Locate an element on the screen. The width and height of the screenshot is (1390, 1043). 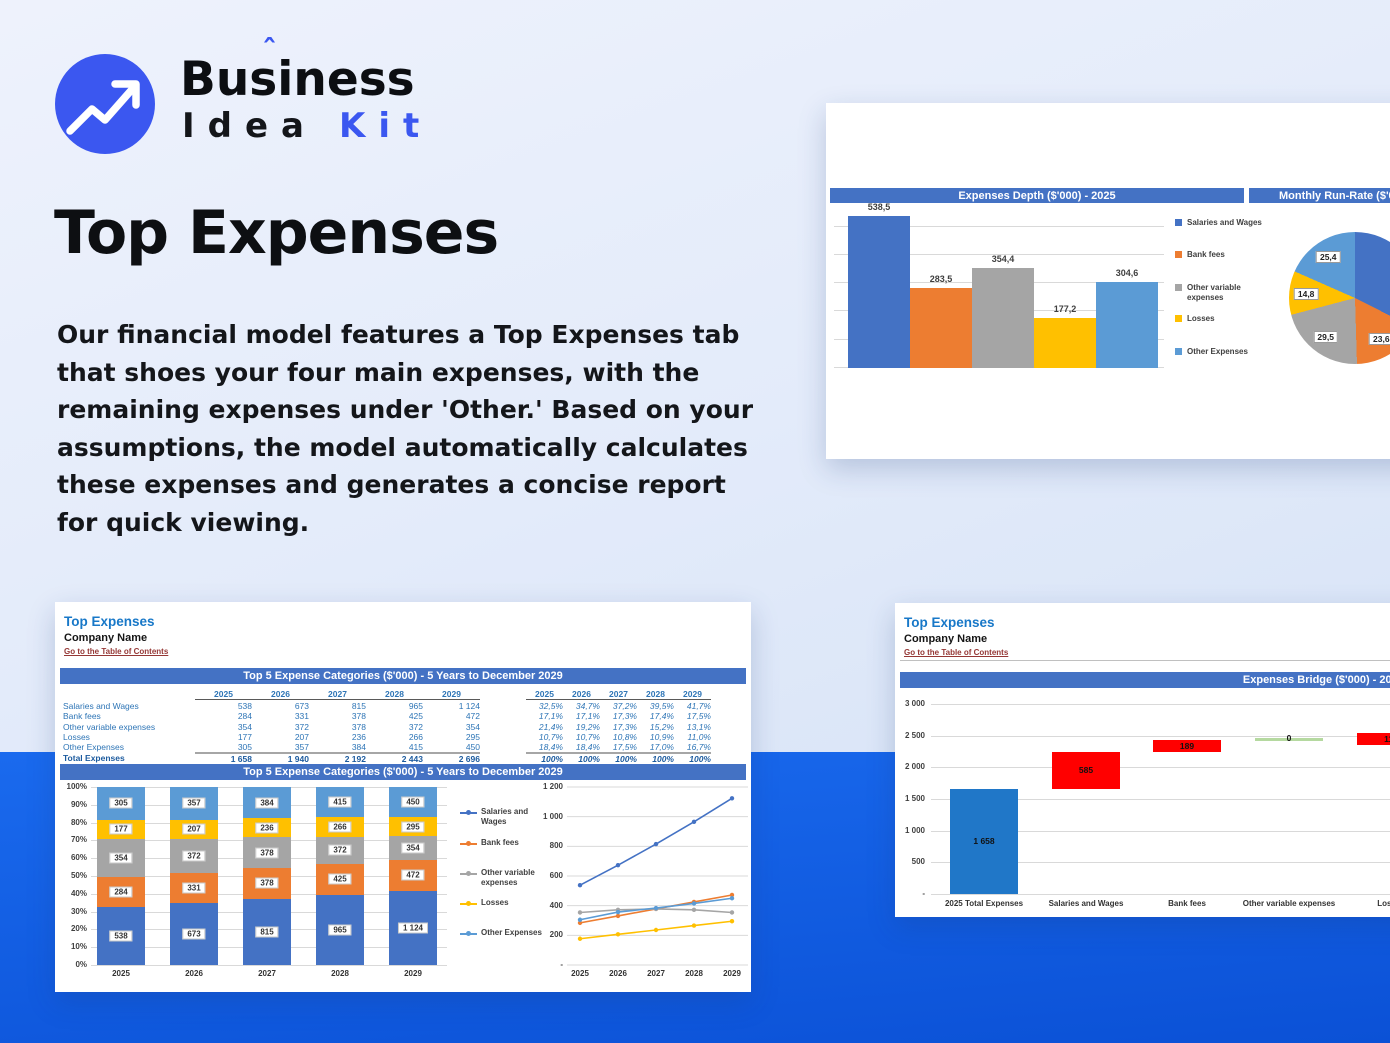
stack-value-label: 538 is located at coordinates (121, 936).